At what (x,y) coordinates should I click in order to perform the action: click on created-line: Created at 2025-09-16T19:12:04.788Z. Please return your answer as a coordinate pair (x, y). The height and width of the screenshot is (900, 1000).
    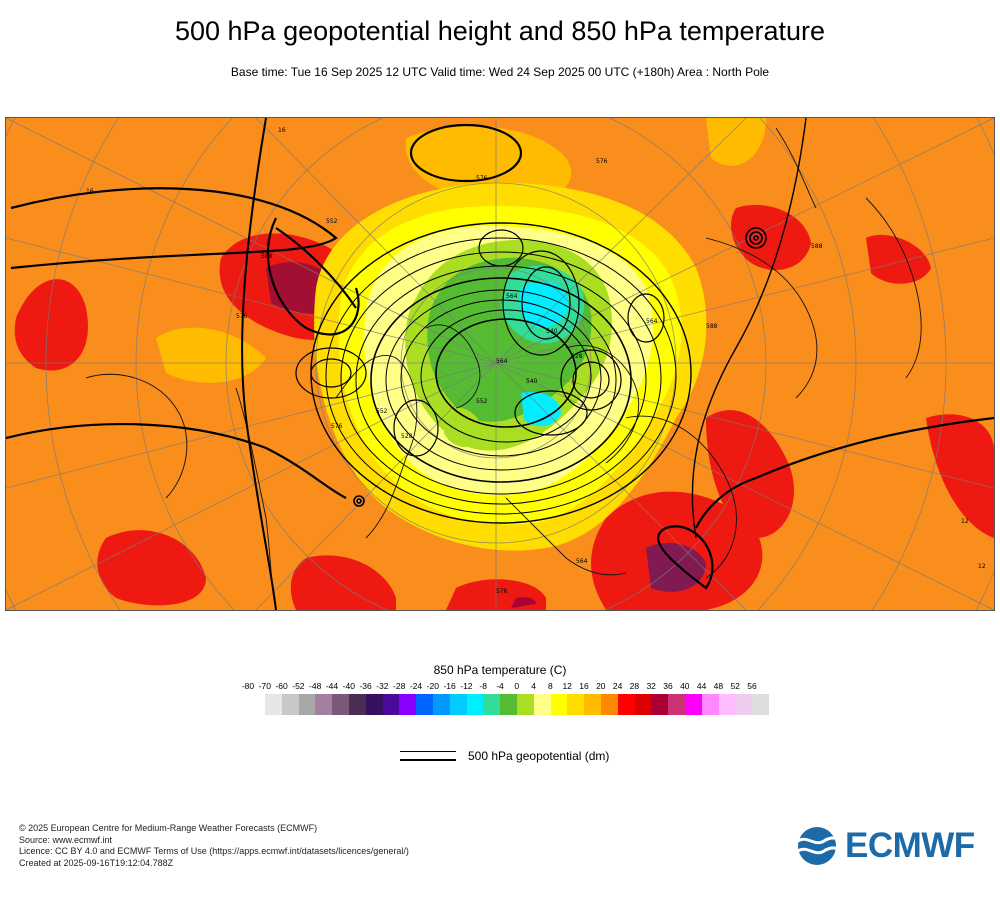
    Looking at the image, I should click on (96, 862).